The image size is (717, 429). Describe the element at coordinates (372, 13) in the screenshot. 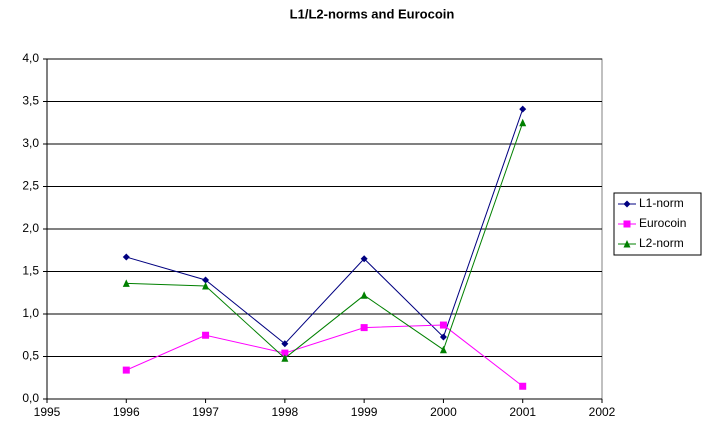

I see `chart-title: L1/L2-norms and Eurocoin` at that location.